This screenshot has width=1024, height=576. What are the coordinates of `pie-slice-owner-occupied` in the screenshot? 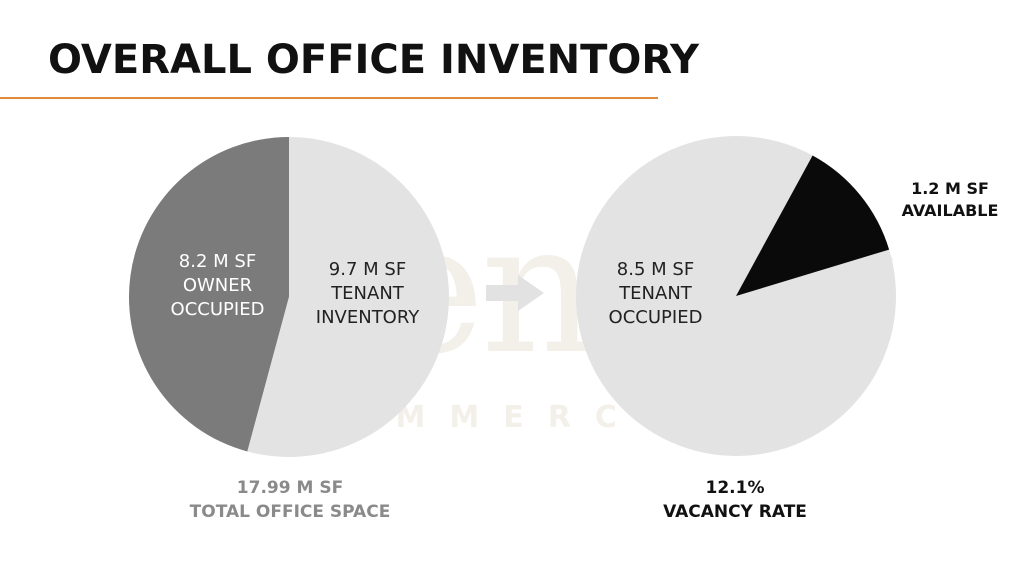 It's located at (208, 294).